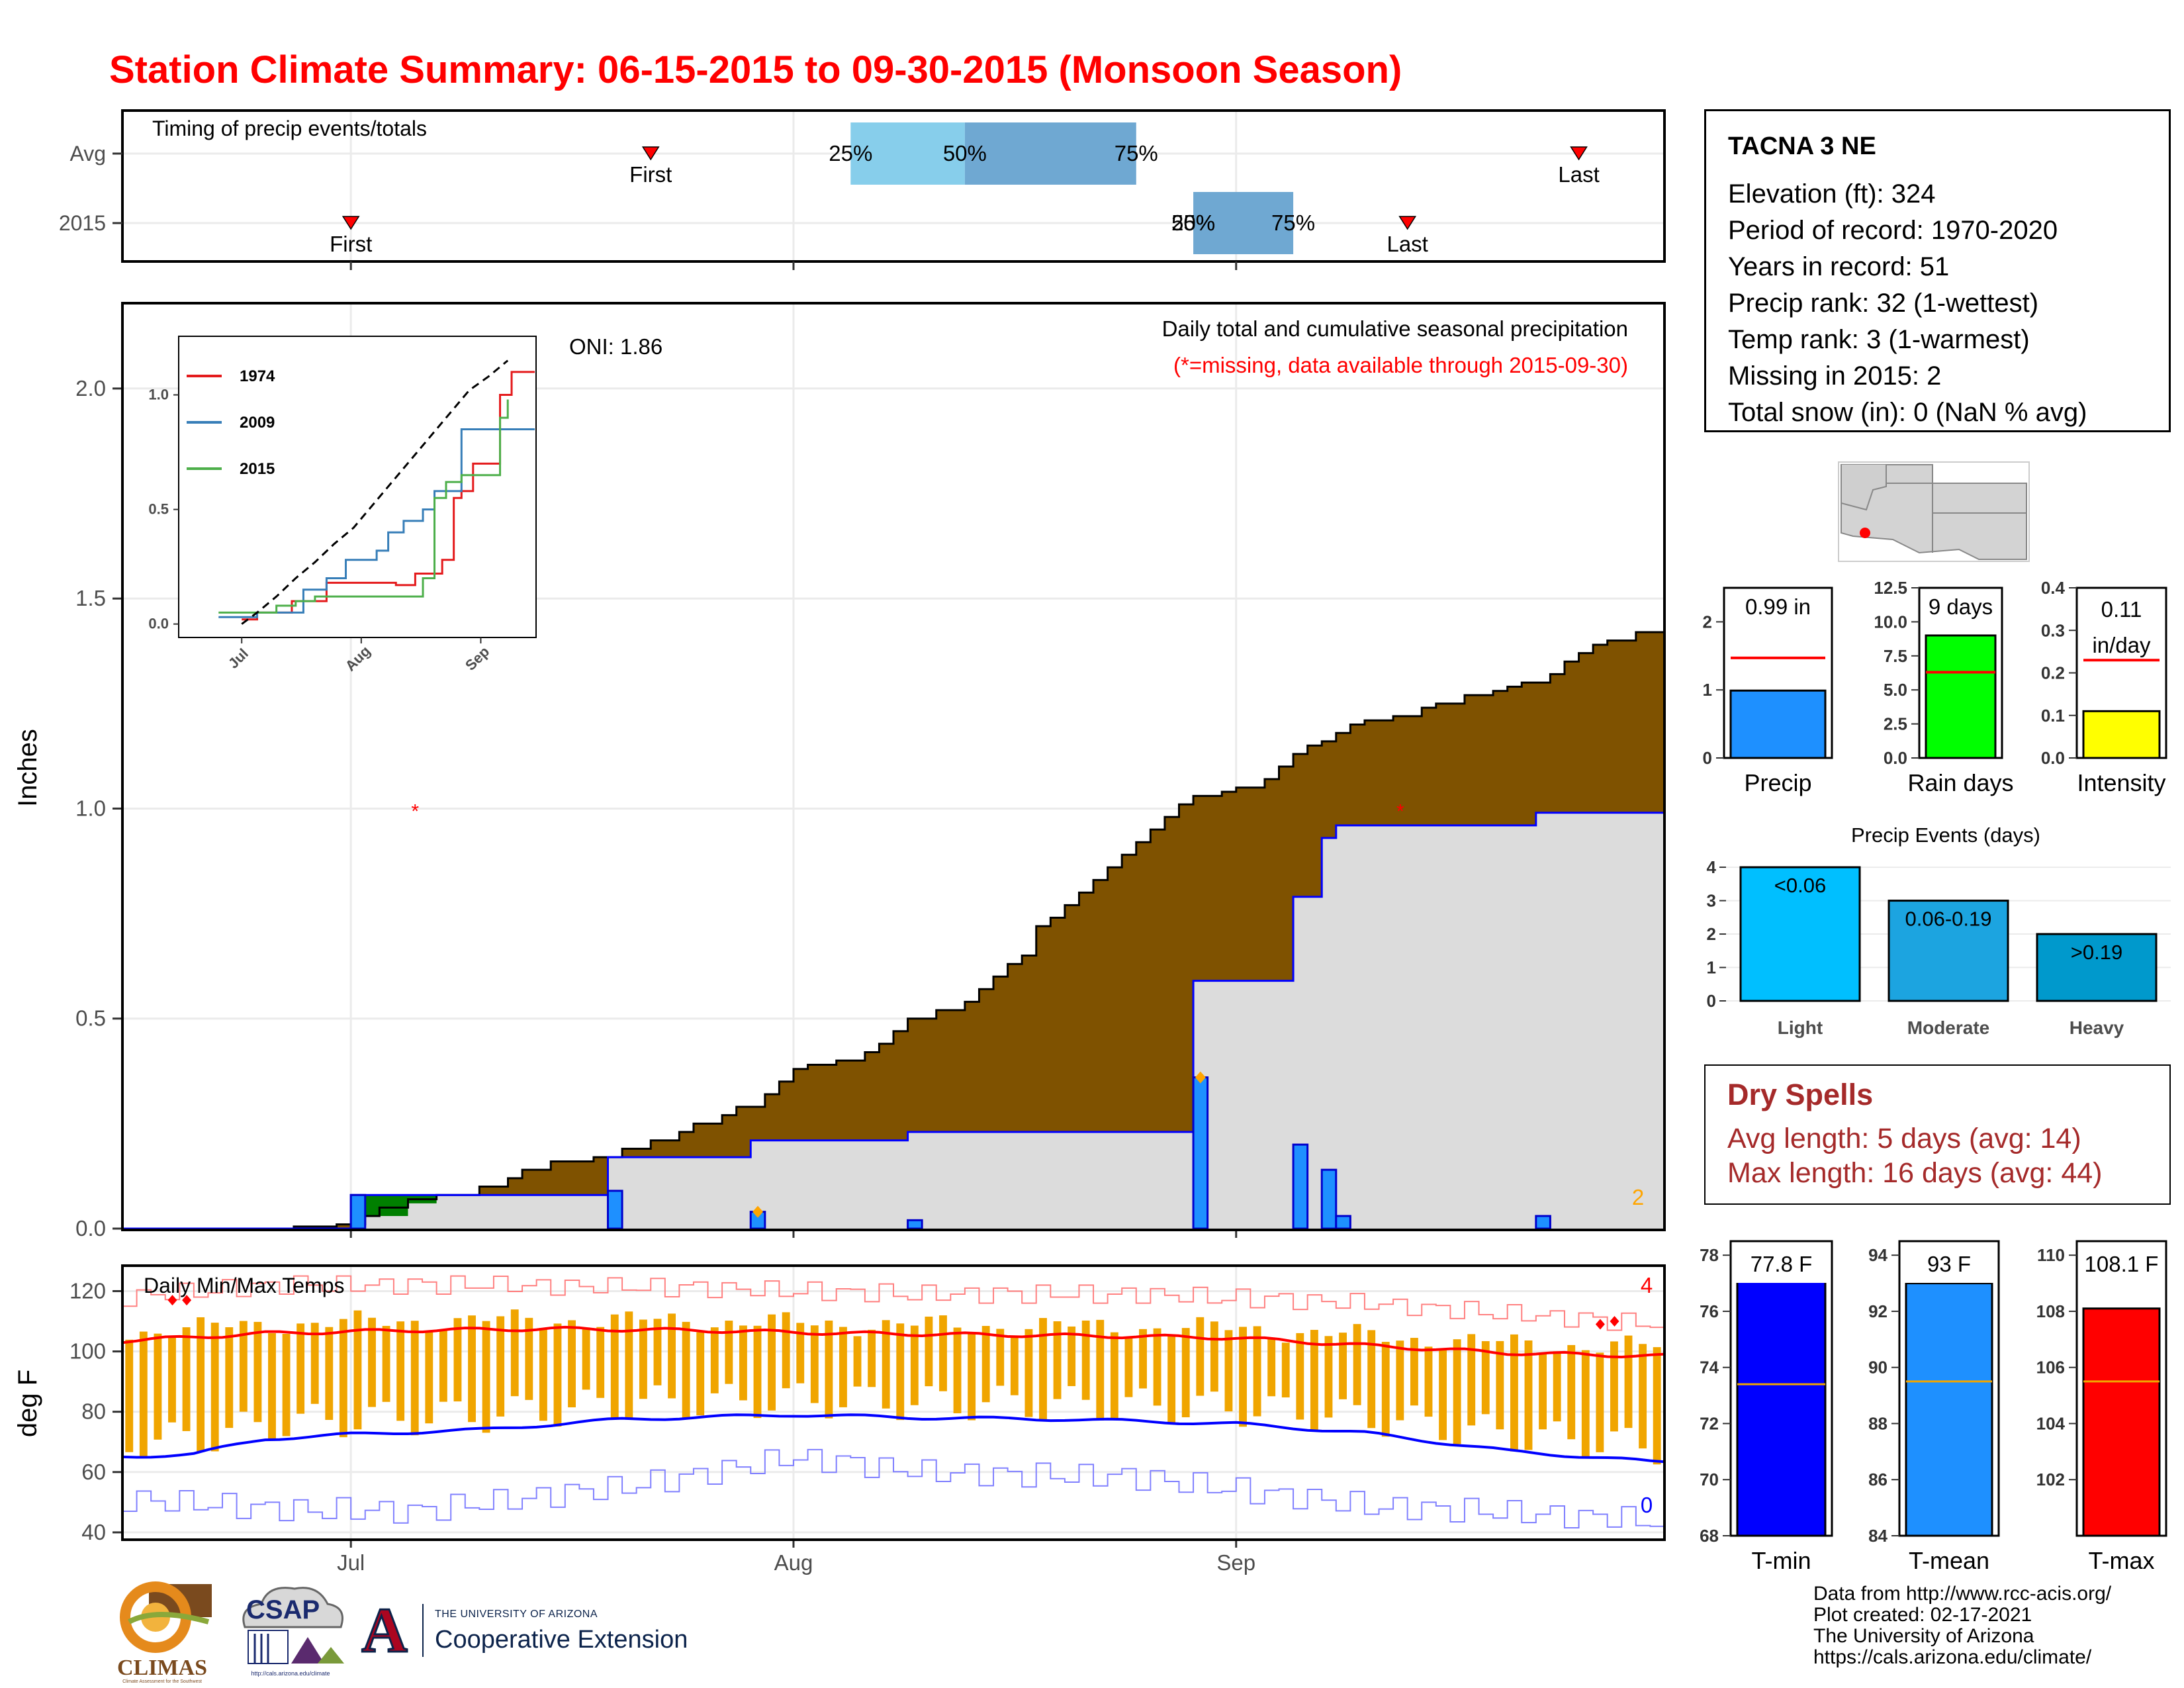 The width and height of the screenshot is (2184, 1688). What do you see at coordinates (893, 1341) in the screenshot?
I see `avg-tmax-line` at bounding box center [893, 1341].